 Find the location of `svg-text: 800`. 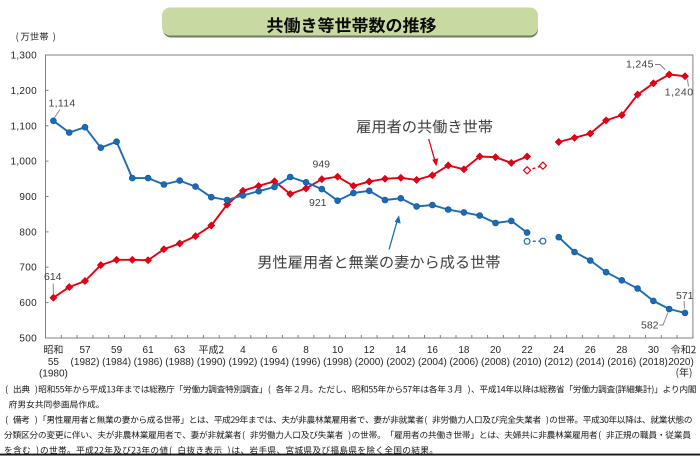

svg-text: 800 is located at coordinates (28, 232).